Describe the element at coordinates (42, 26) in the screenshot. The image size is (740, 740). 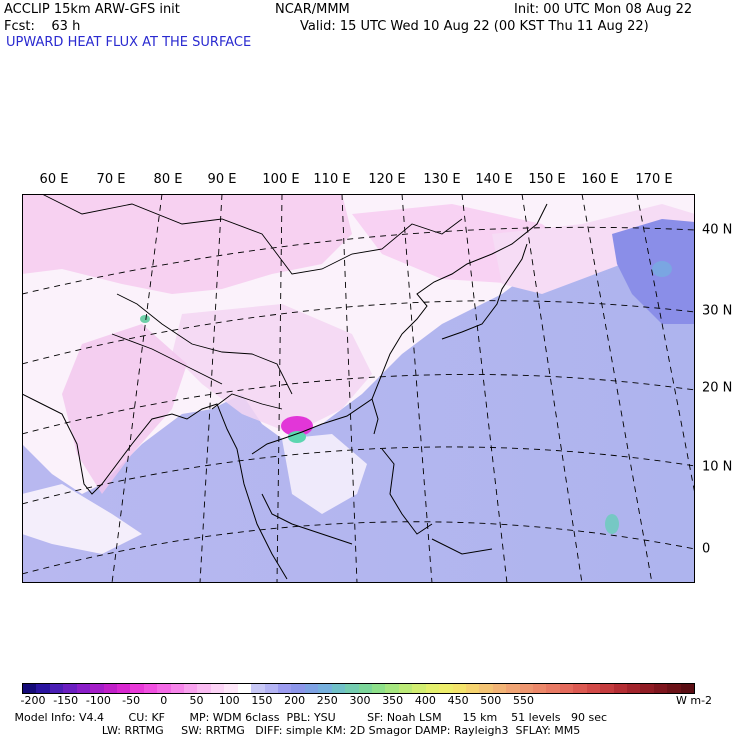
I see `forecast-hour: Fcst: 63 h` at that location.